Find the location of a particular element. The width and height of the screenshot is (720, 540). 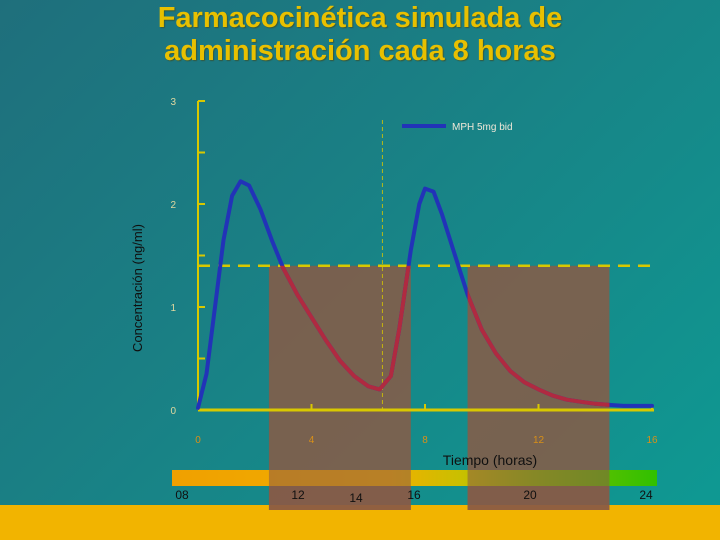

clock-label-12: 12 is located at coordinates (298, 495).